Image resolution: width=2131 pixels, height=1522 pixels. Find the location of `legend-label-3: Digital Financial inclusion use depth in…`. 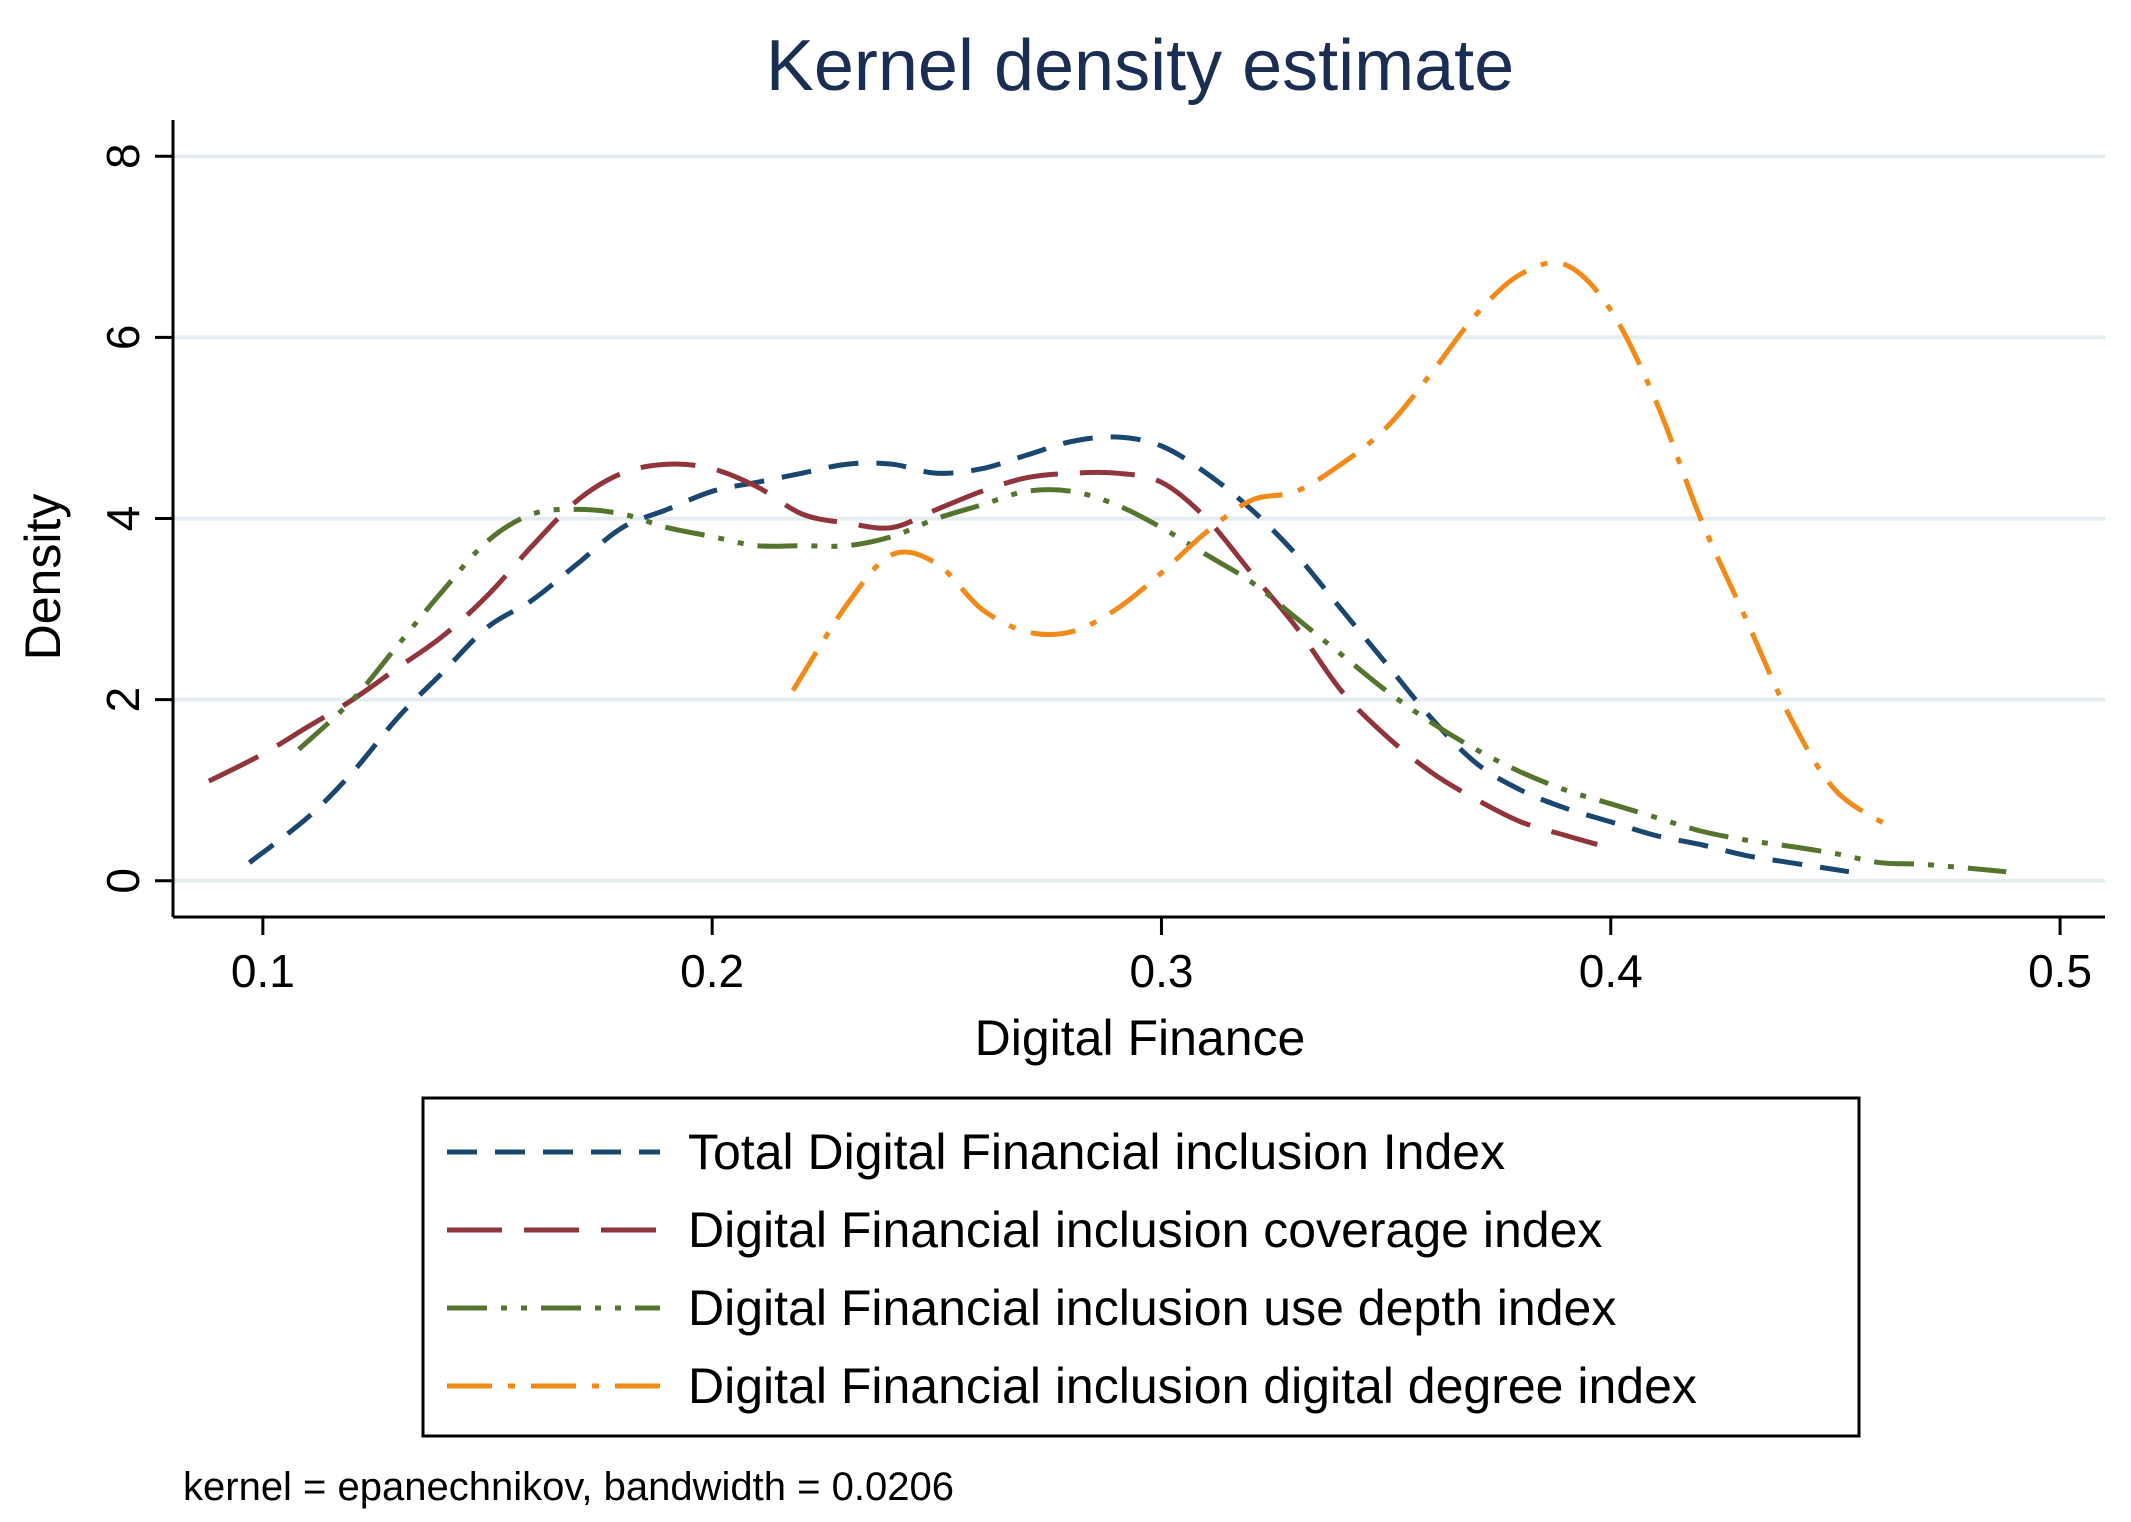

legend-label-3: Digital Financial inclusion use depth in… is located at coordinates (1152, 1308).